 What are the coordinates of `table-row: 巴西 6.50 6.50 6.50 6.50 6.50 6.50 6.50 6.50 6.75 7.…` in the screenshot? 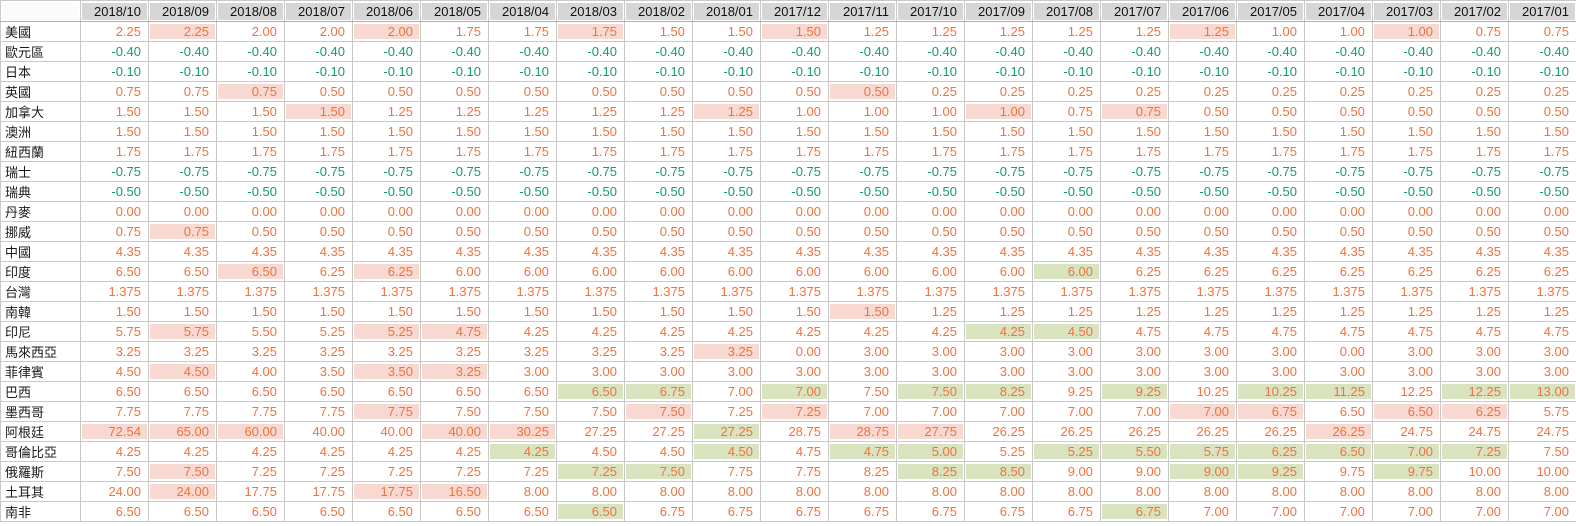 It's located at (788, 391).